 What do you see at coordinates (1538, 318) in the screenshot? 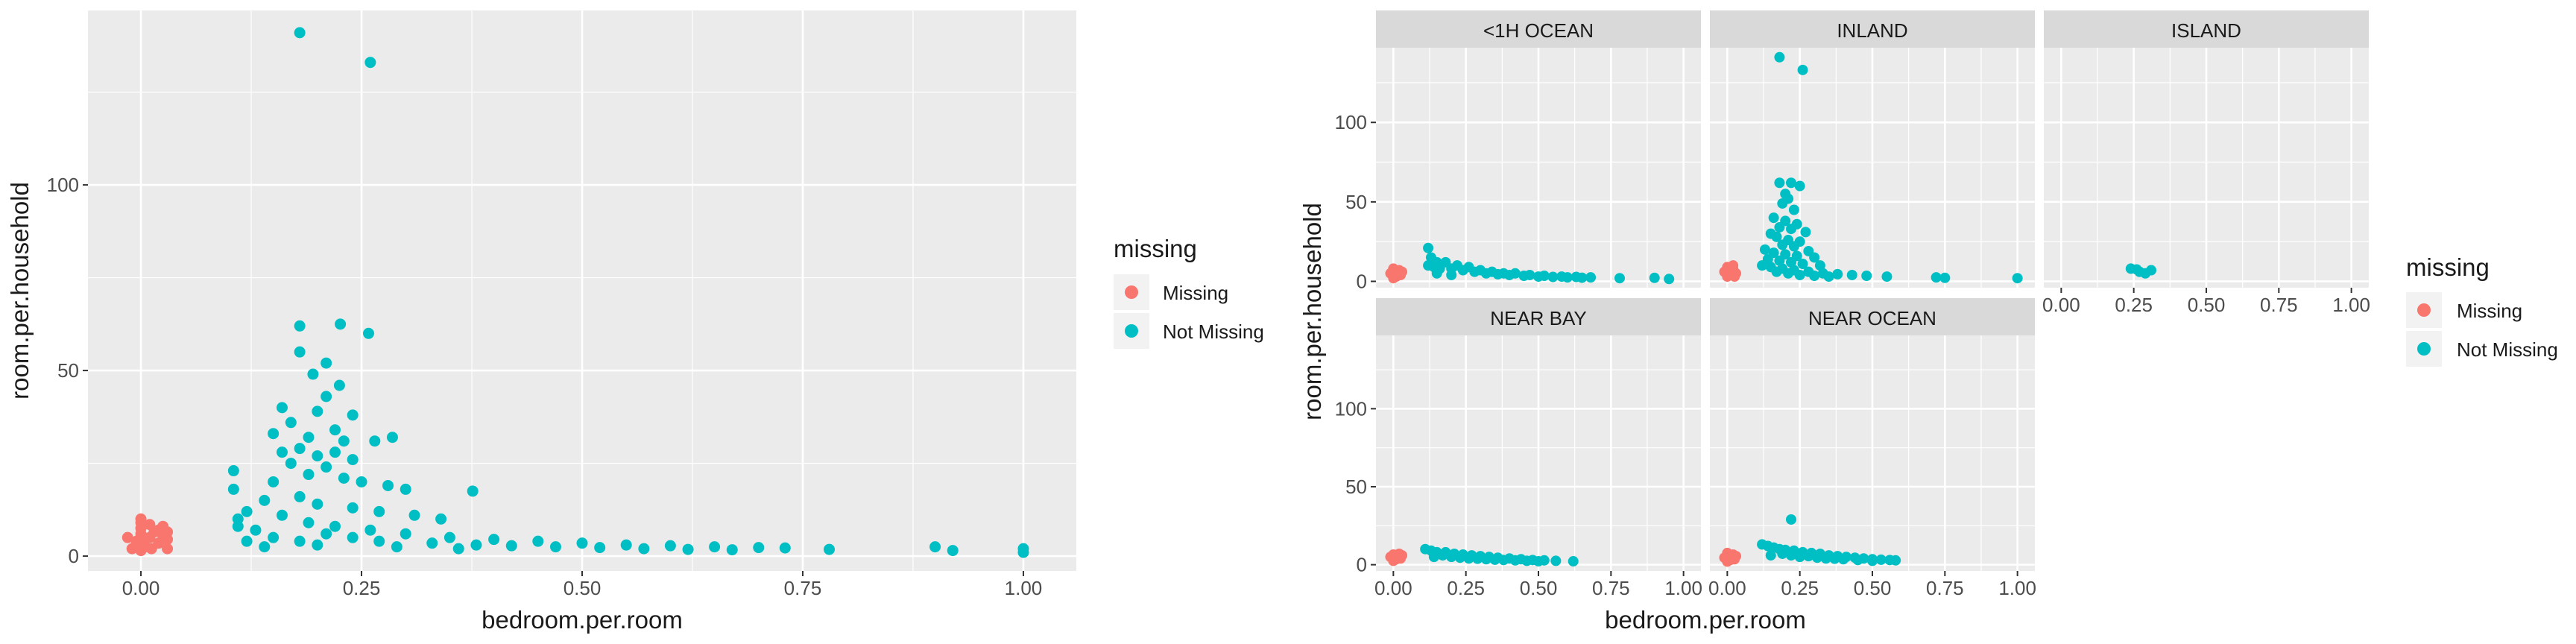
I see `facet-strip-label: NEAR BAY` at bounding box center [1538, 318].